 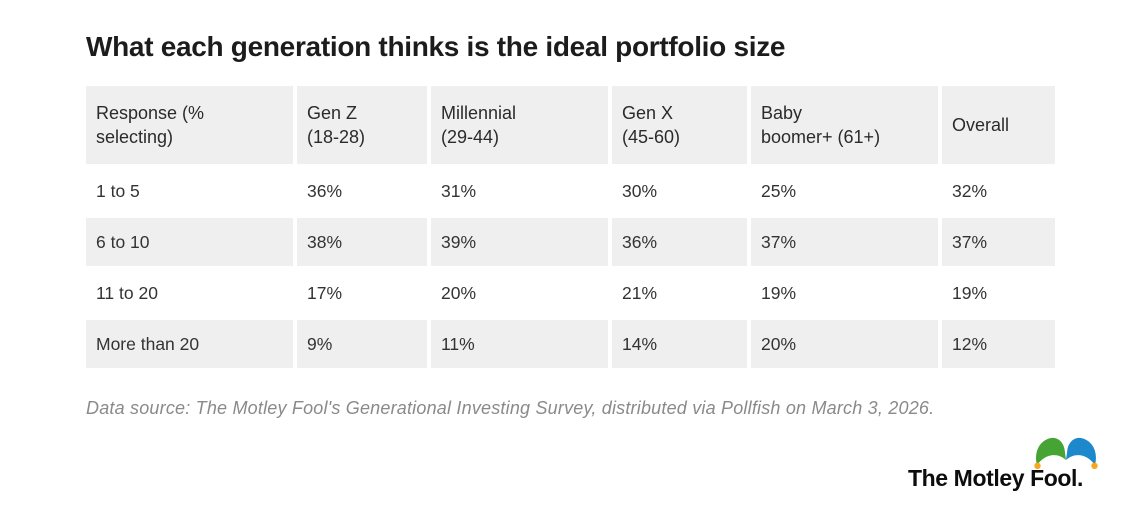 I want to click on table-cell: 25%, so click(x=779, y=190).